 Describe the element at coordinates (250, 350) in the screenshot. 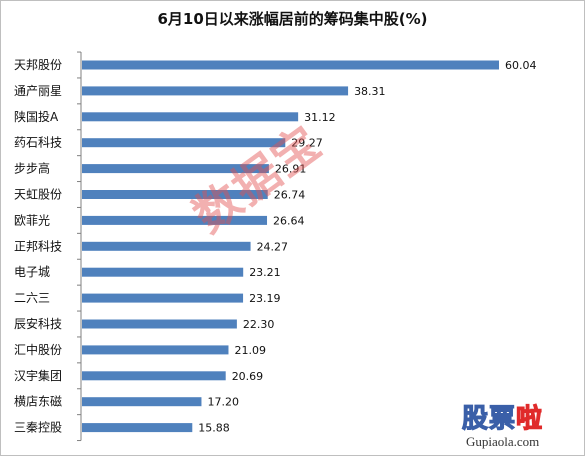

I see `value-label: 21.09` at that location.